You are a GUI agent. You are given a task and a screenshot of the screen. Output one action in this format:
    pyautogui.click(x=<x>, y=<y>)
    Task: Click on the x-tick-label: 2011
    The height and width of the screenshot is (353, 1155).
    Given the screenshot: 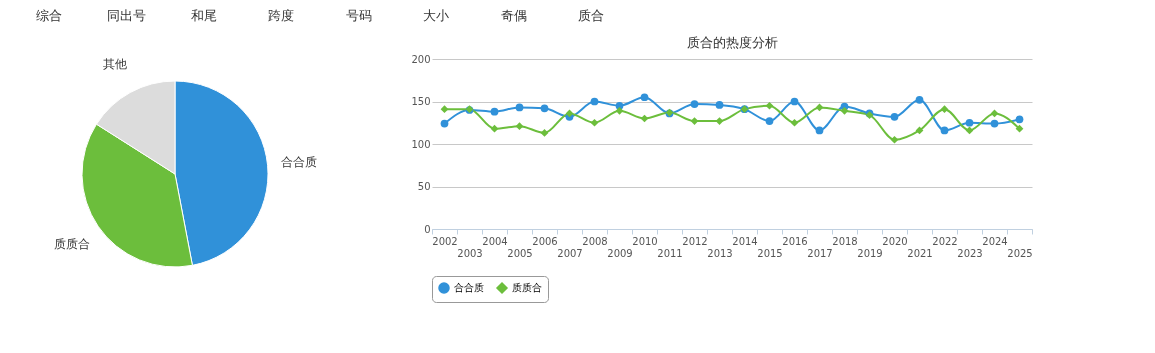 What is the action you would take?
    pyautogui.click(x=670, y=253)
    